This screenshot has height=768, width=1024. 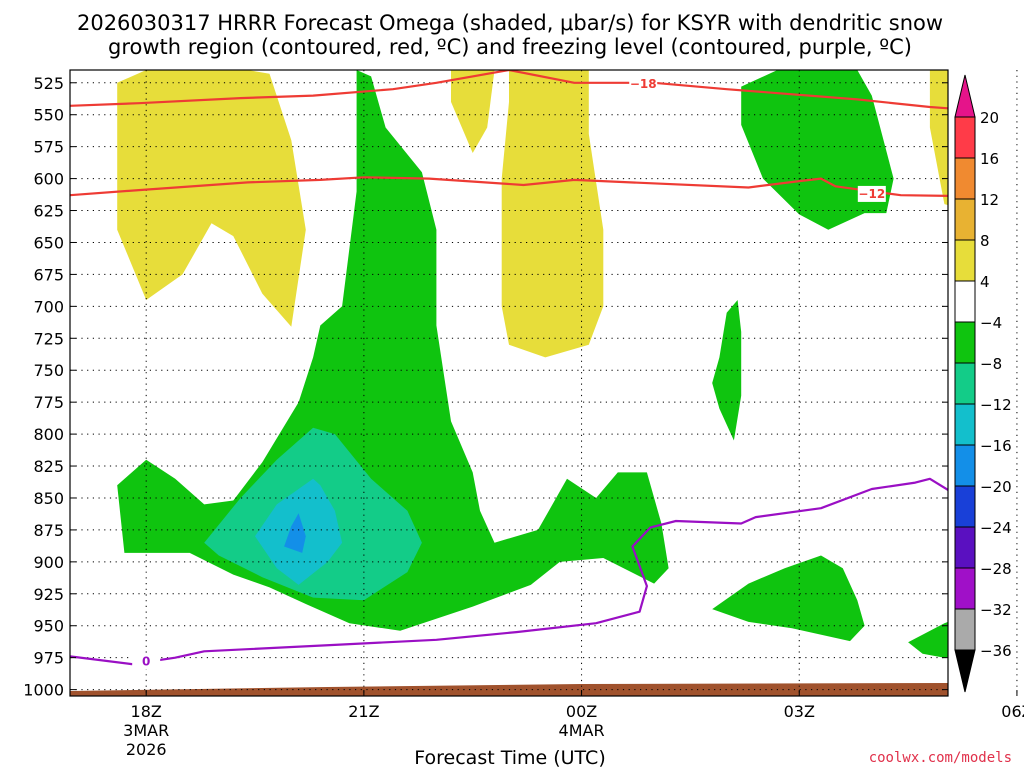 What do you see at coordinates (965, 96) in the screenshot?
I see `colorbar-top-arrow` at bounding box center [965, 96].